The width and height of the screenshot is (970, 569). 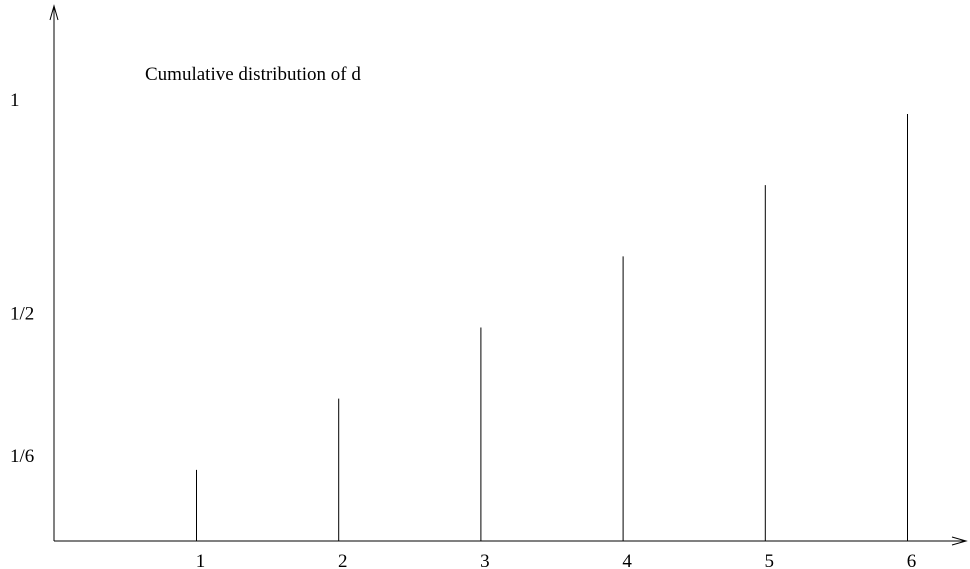 What do you see at coordinates (912, 560) in the screenshot?
I see `x-tick-label-6: 6` at bounding box center [912, 560].